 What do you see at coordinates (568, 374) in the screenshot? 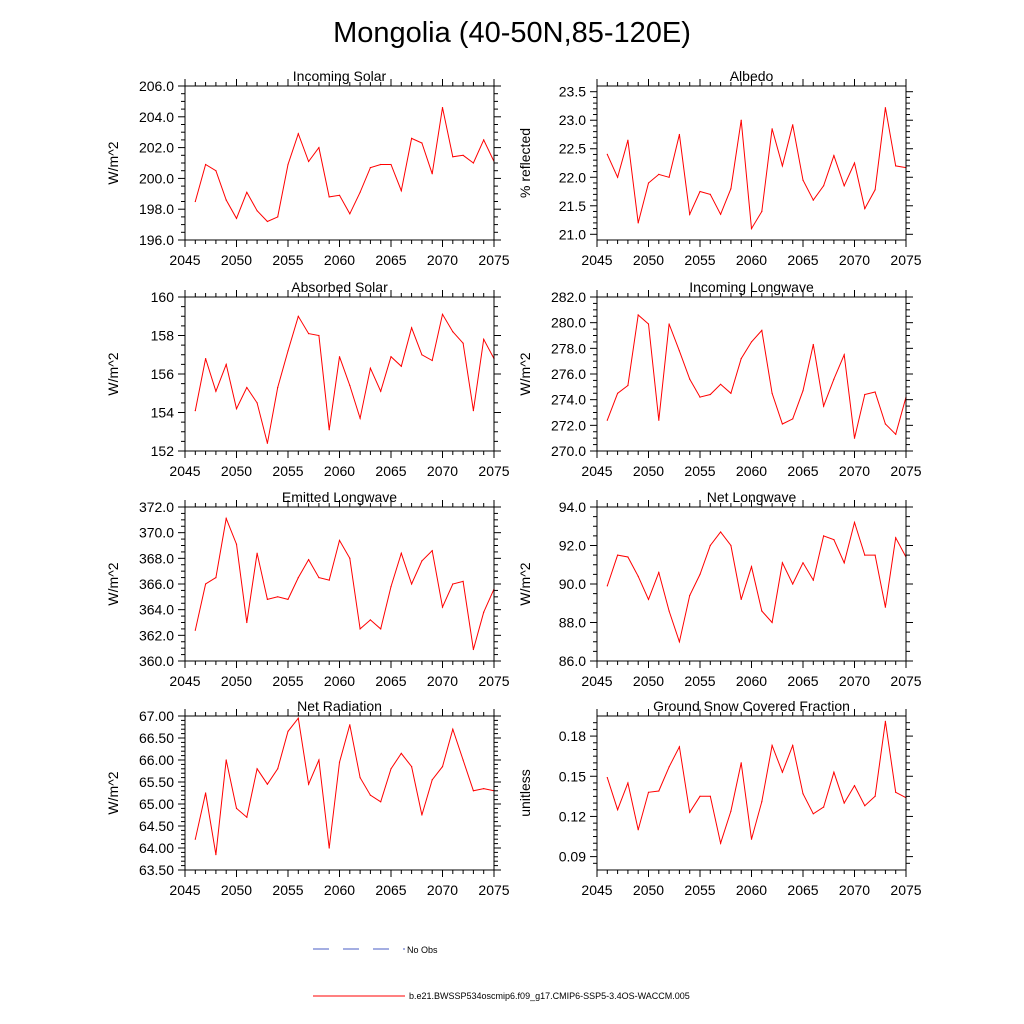
I see `y-tick-label: 276.0` at bounding box center [568, 374].